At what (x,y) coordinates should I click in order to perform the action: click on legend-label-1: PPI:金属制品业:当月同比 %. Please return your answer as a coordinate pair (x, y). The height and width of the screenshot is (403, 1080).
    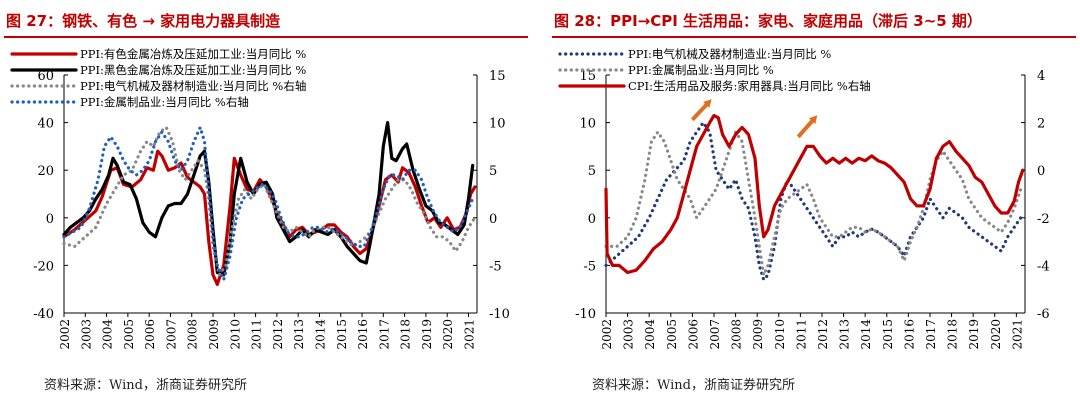
    Looking at the image, I should click on (701, 70).